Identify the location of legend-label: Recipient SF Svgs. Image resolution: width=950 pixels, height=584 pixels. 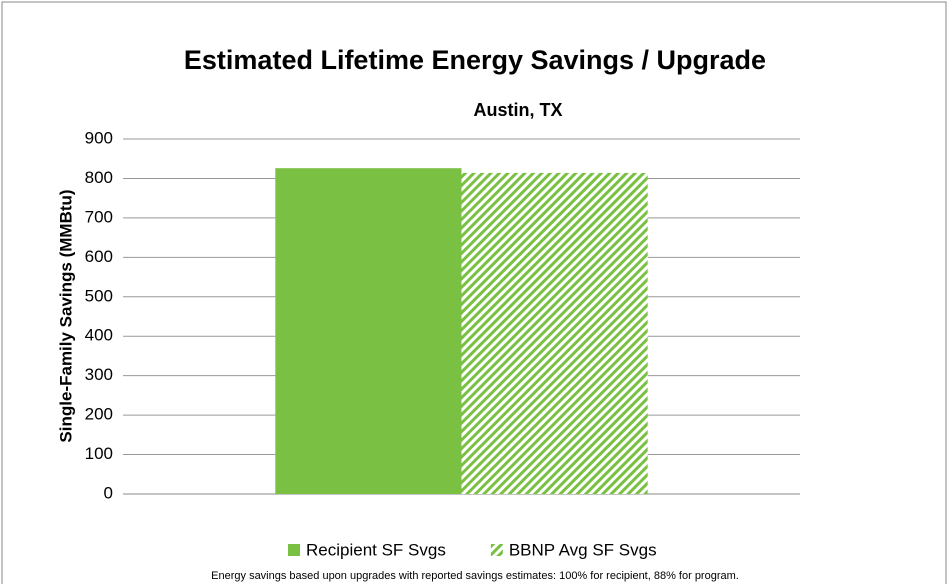
(376, 549).